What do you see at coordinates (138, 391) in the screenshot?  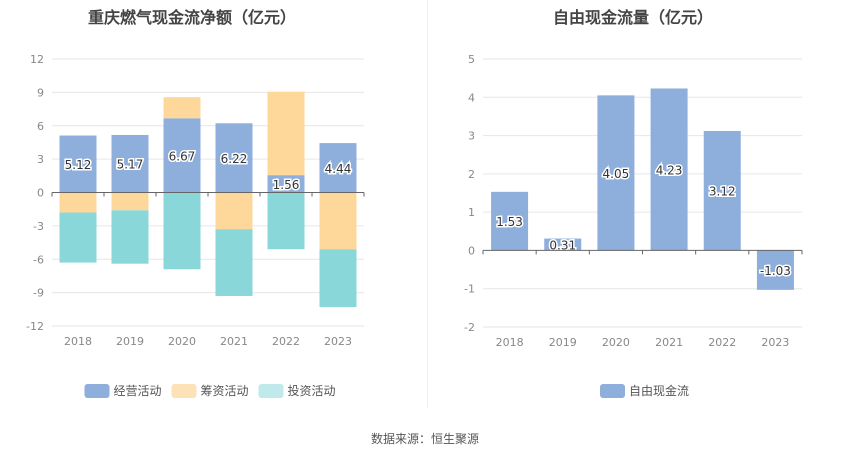 I see `legend-label: 经营活动` at bounding box center [138, 391].